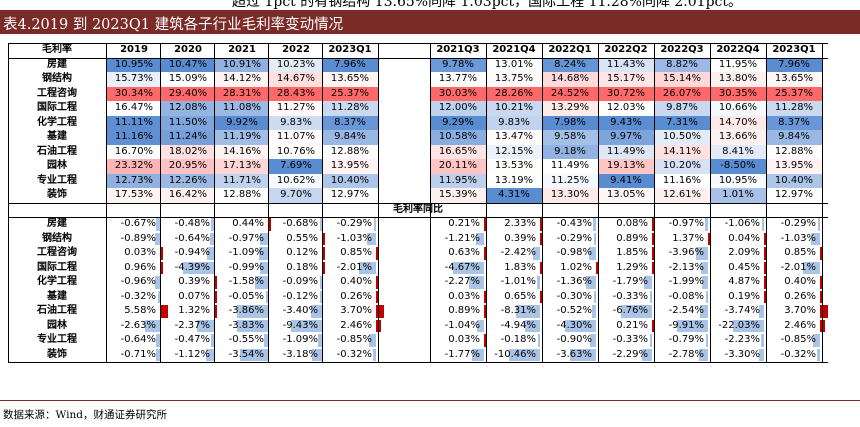 The width and height of the screenshot is (860, 427). Describe the element at coordinates (350, 79) in the screenshot. I see `value-cell: 13.65%` at that location.